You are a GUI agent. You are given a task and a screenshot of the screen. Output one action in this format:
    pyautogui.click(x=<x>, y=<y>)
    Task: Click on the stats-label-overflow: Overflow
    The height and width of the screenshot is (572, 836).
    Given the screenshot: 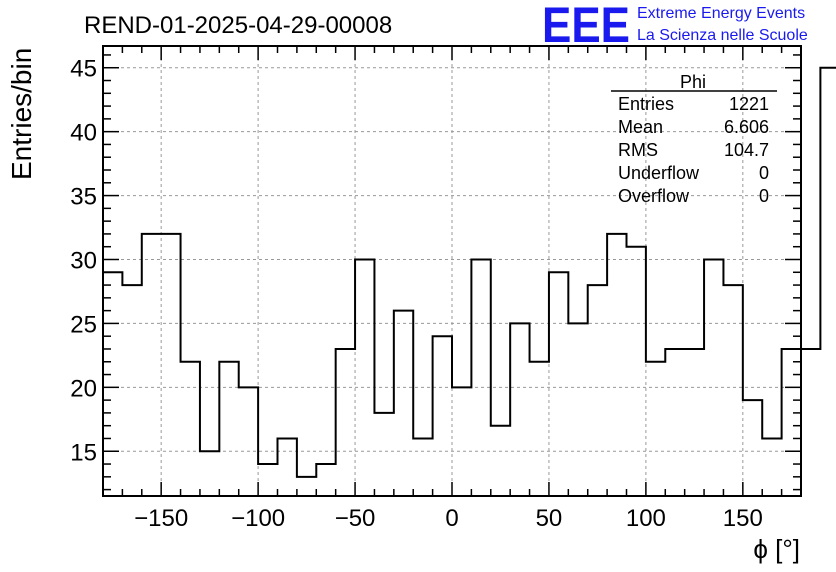 What is the action you would take?
    pyautogui.click(x=654, y=196)
    